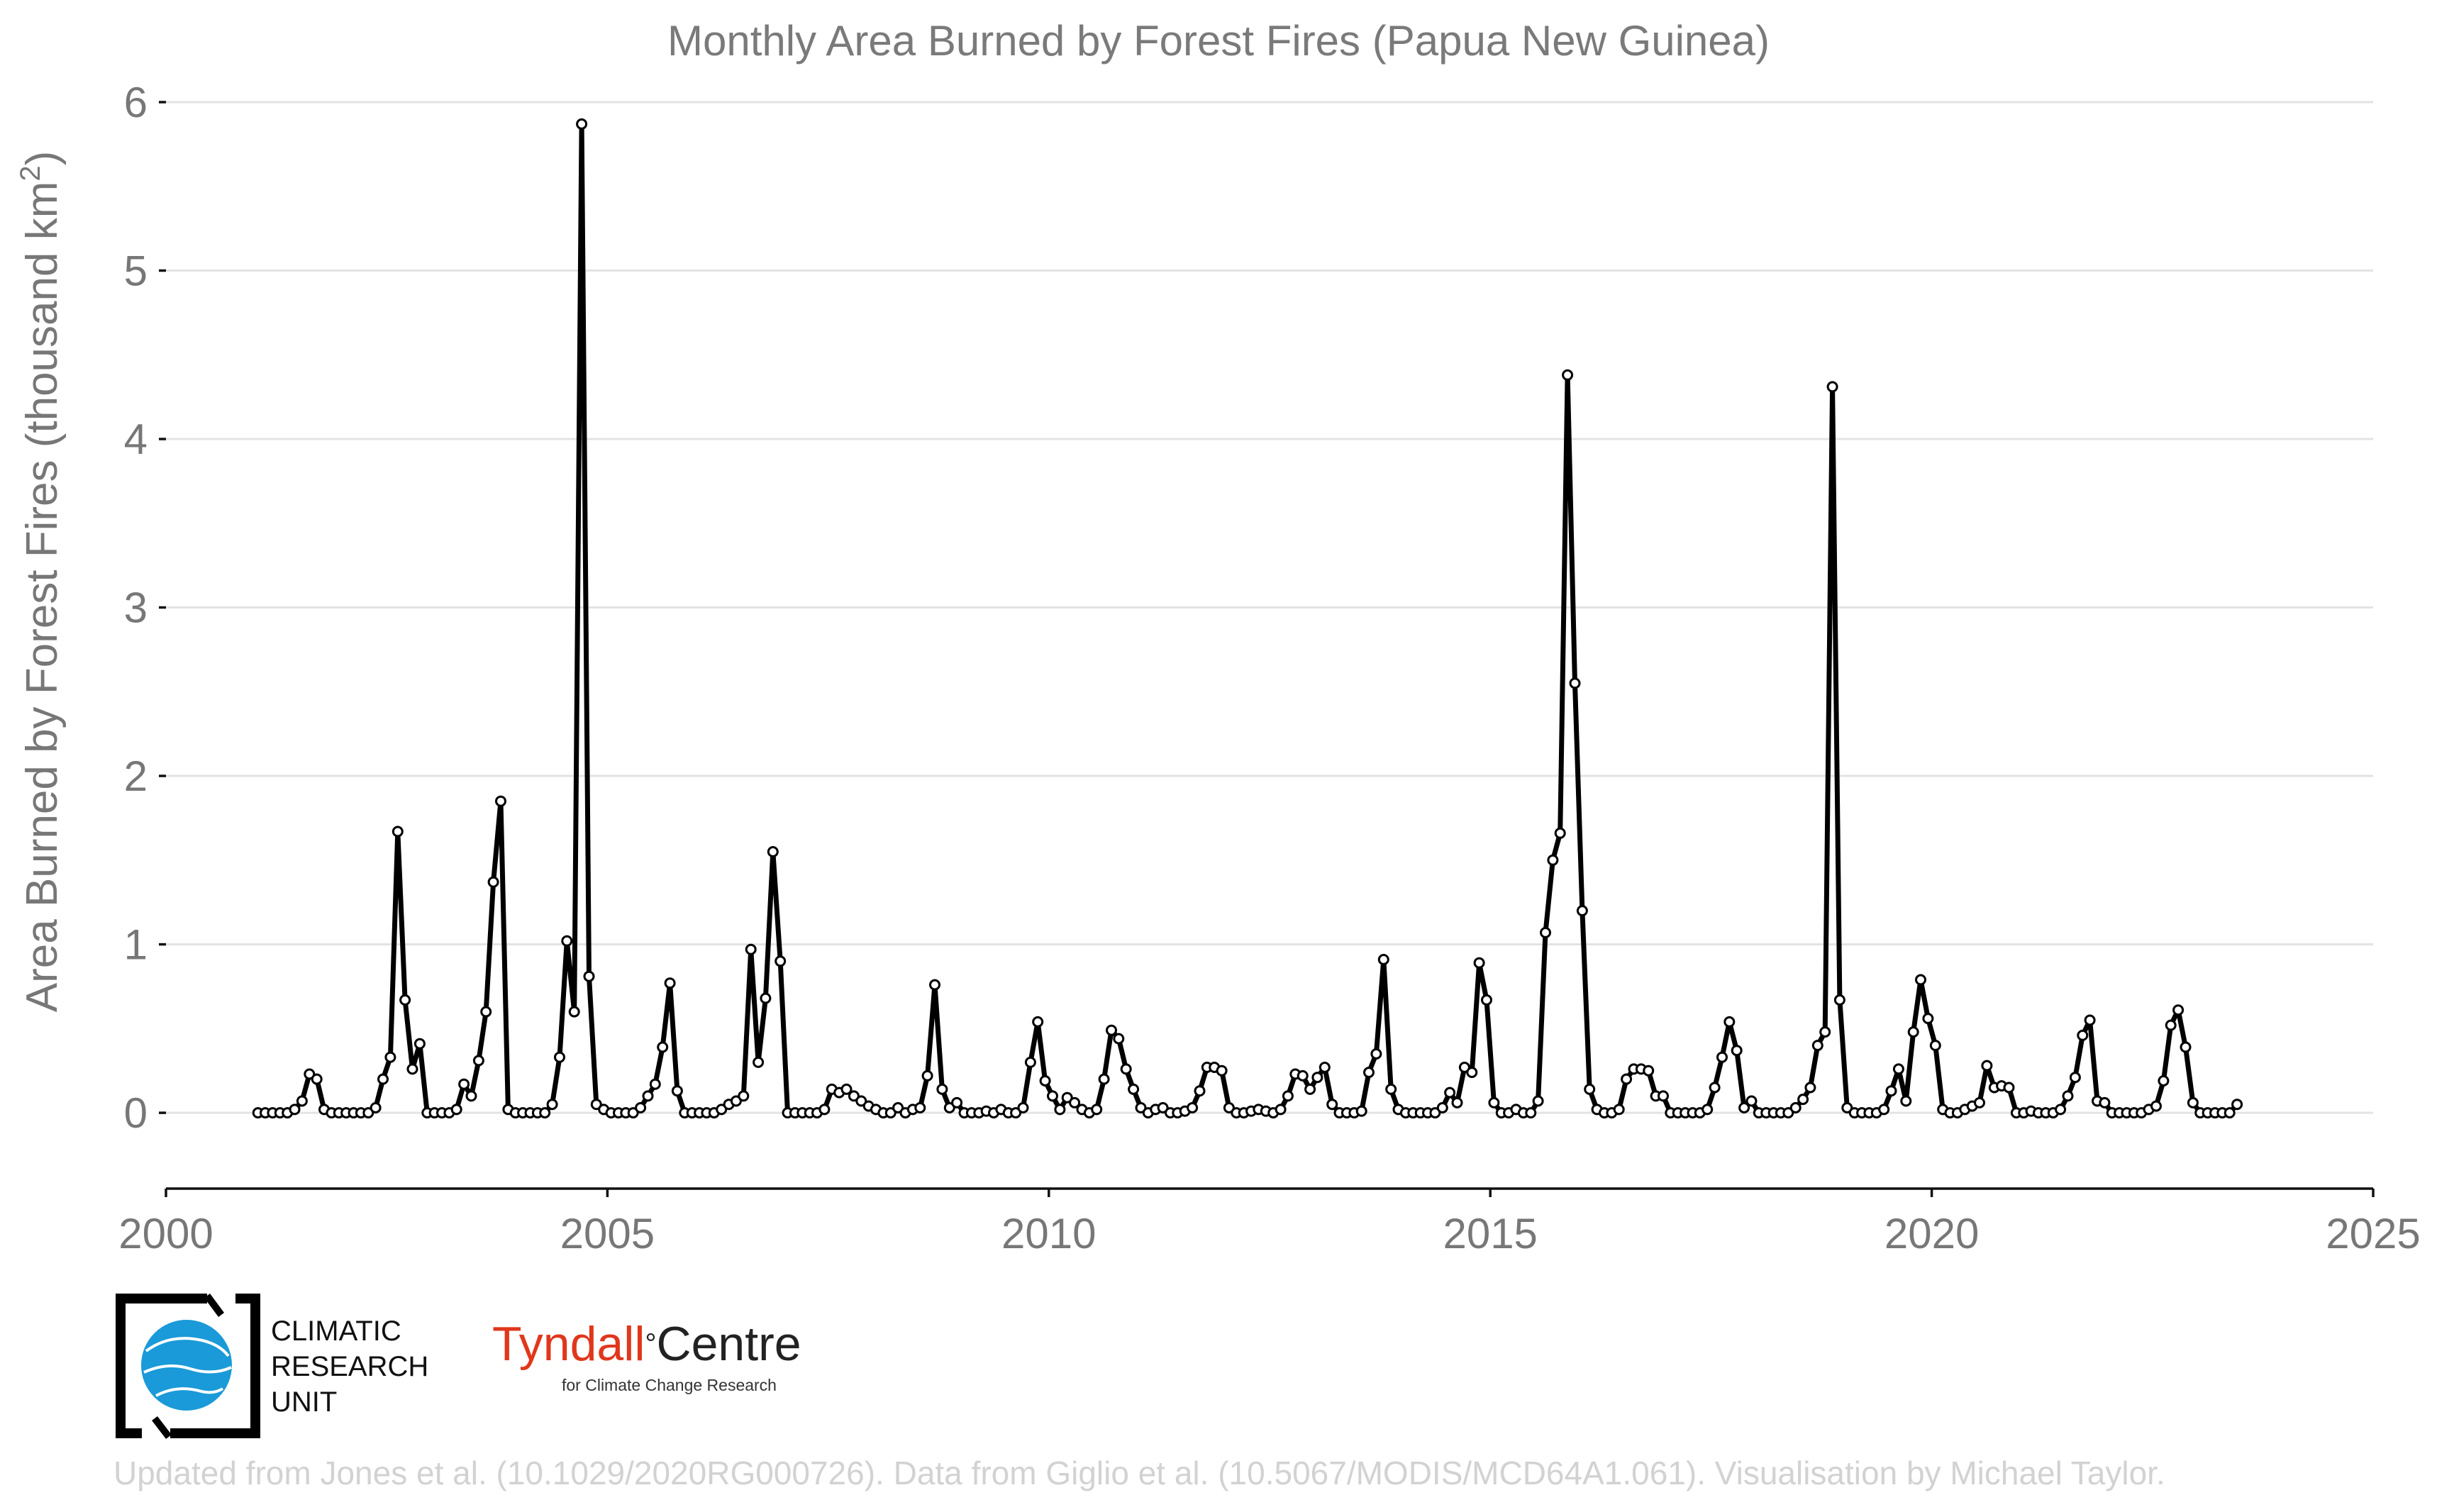 This screenshot has width=2437, height=1512. What do you see at coordinates (607, 1233) in the screenshot?
I see `x-tick-label: 2005` at bounding box center [607, 1233].